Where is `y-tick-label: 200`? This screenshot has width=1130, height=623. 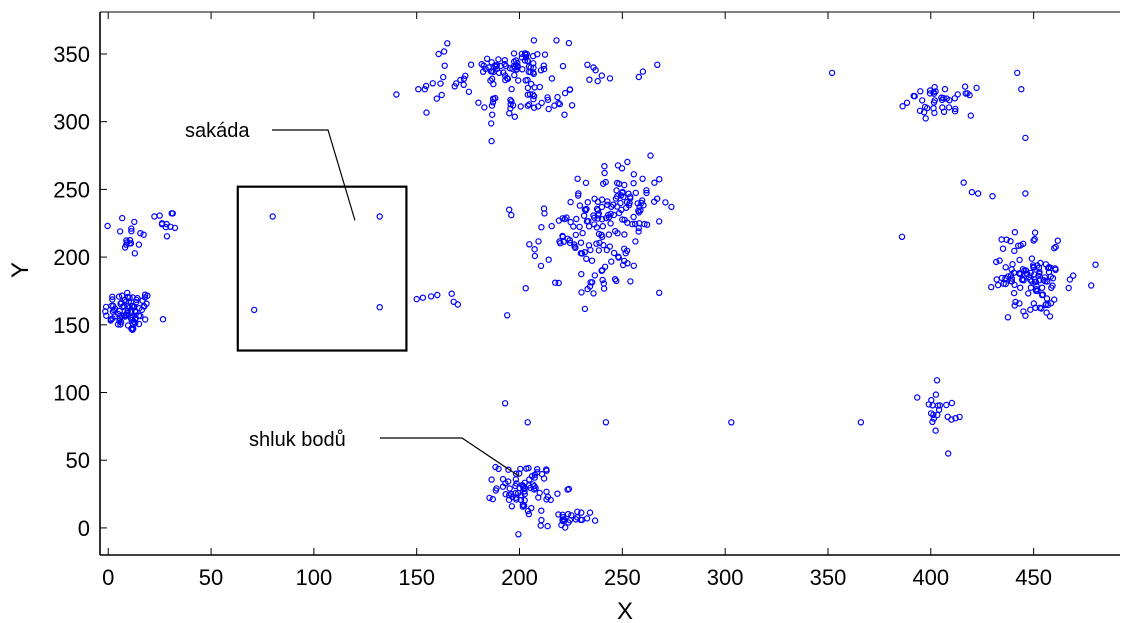
y-tick-label: 200 is located at coordinates (71, 257).